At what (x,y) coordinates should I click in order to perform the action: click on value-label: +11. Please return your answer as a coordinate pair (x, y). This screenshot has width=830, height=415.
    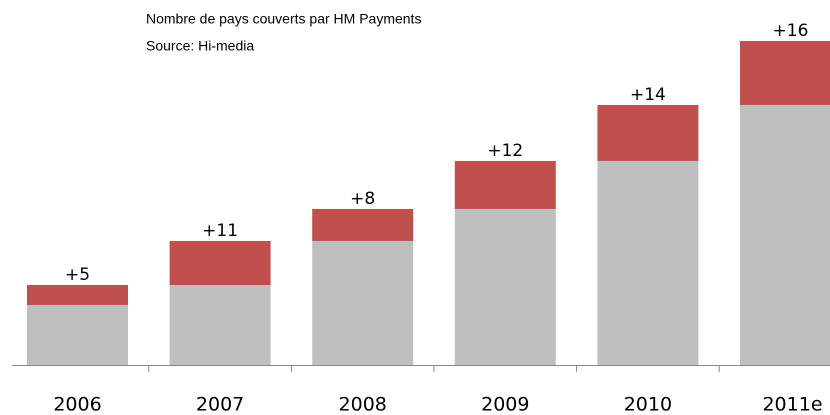
    Looking at the image, I should click on (220, 231).